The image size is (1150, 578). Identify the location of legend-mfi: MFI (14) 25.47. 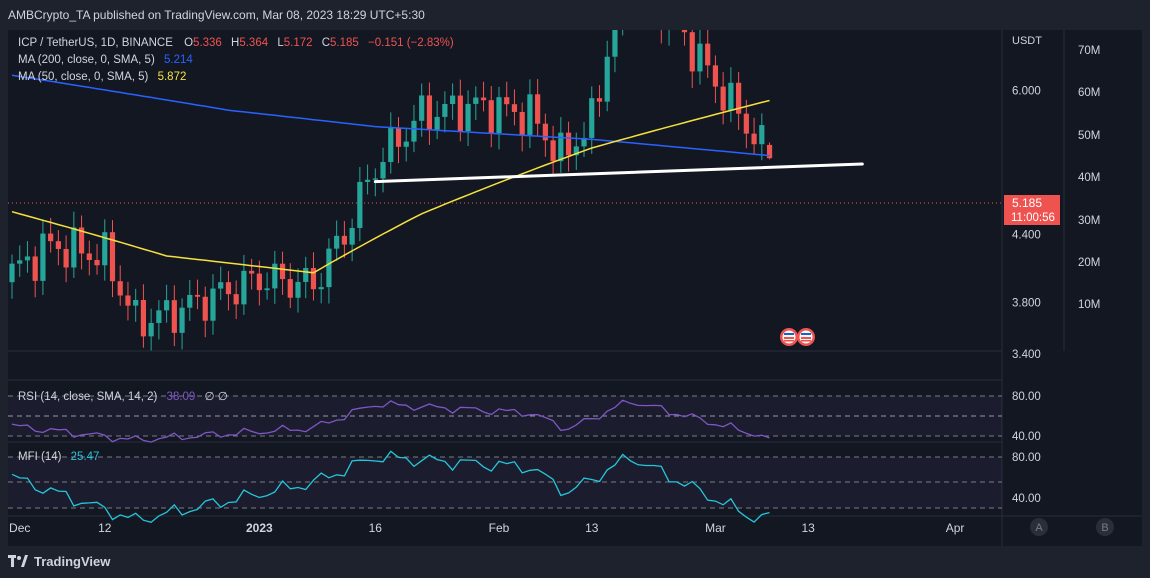
(58, 457).